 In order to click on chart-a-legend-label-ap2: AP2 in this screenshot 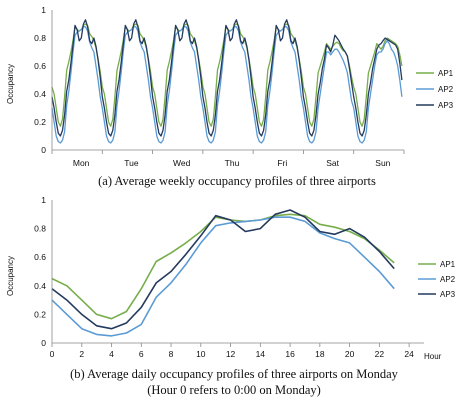, I will do `click(446, 89)`.